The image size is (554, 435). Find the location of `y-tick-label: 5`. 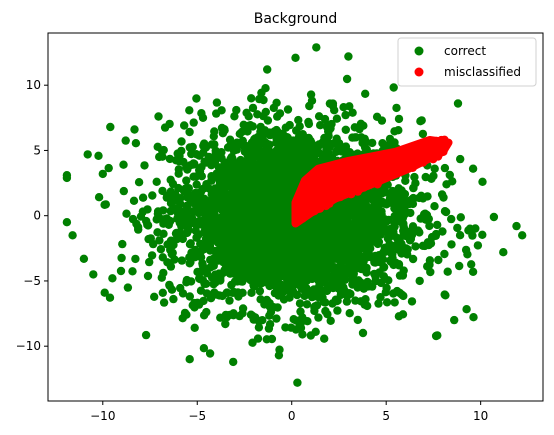

y-tick-label: 5 is located at coordinates (37, 150).